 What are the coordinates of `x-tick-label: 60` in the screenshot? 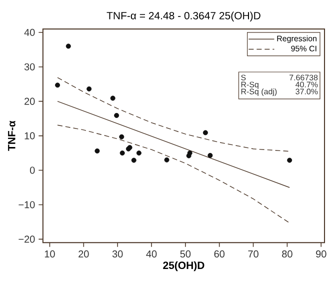 It's located at (219, 254).